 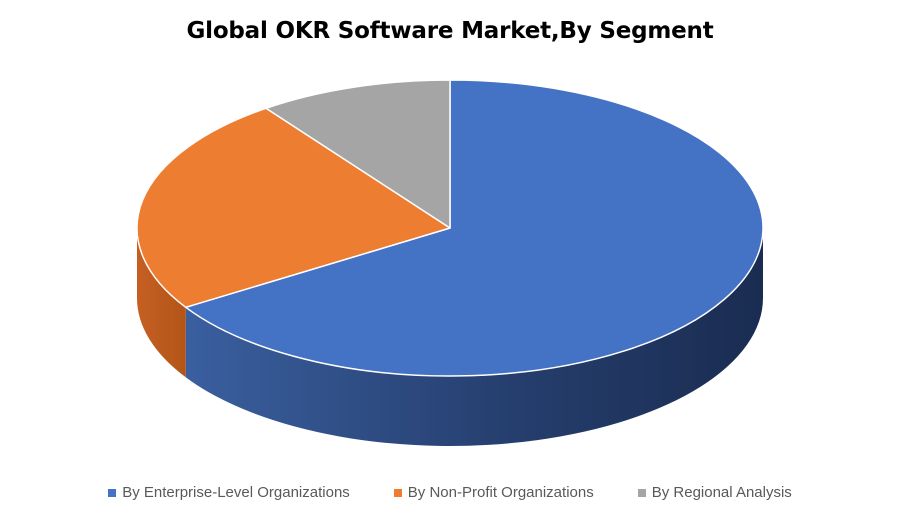 I want to click on legend-label-nonprofit: By Non-Profit Organizations, so click(x=500, y=492).